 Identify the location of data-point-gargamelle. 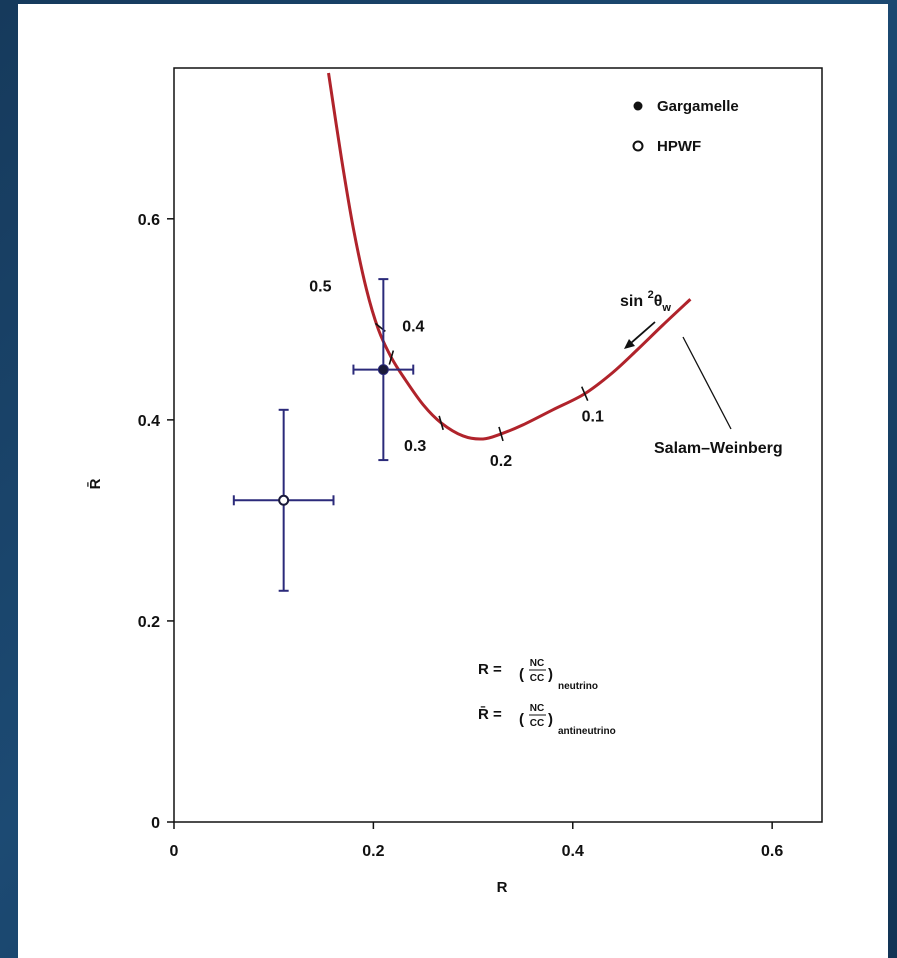
(383, 370).